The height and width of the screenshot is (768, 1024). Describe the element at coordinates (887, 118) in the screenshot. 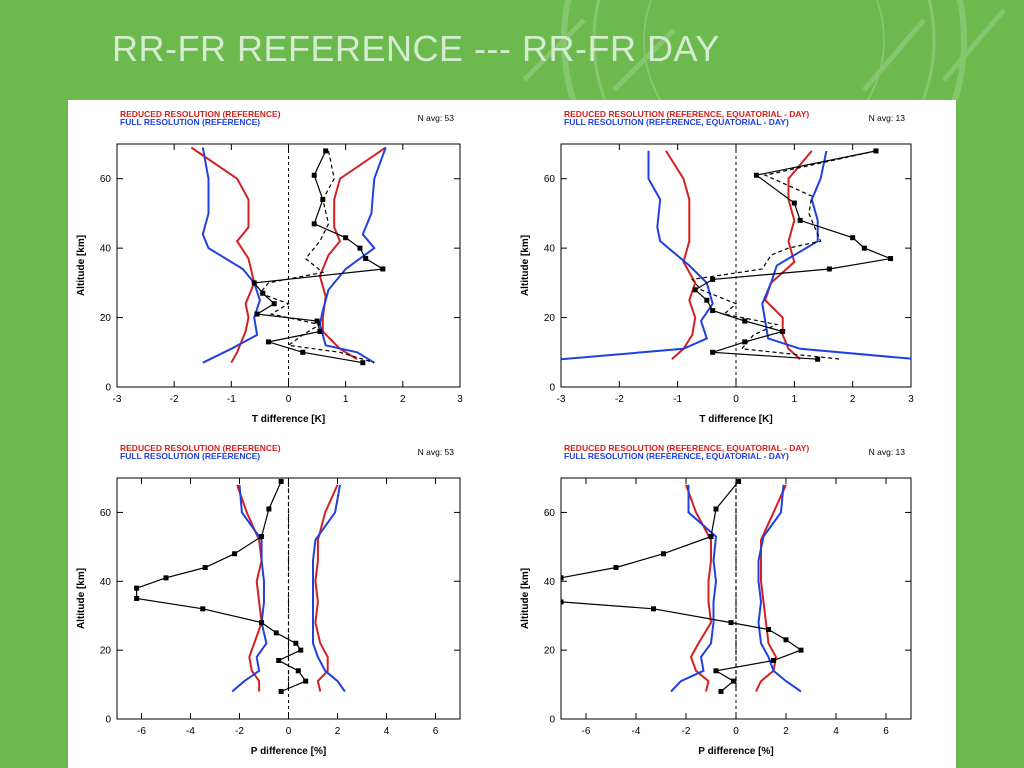

I see `navg-label: N avg: 13` at that location.